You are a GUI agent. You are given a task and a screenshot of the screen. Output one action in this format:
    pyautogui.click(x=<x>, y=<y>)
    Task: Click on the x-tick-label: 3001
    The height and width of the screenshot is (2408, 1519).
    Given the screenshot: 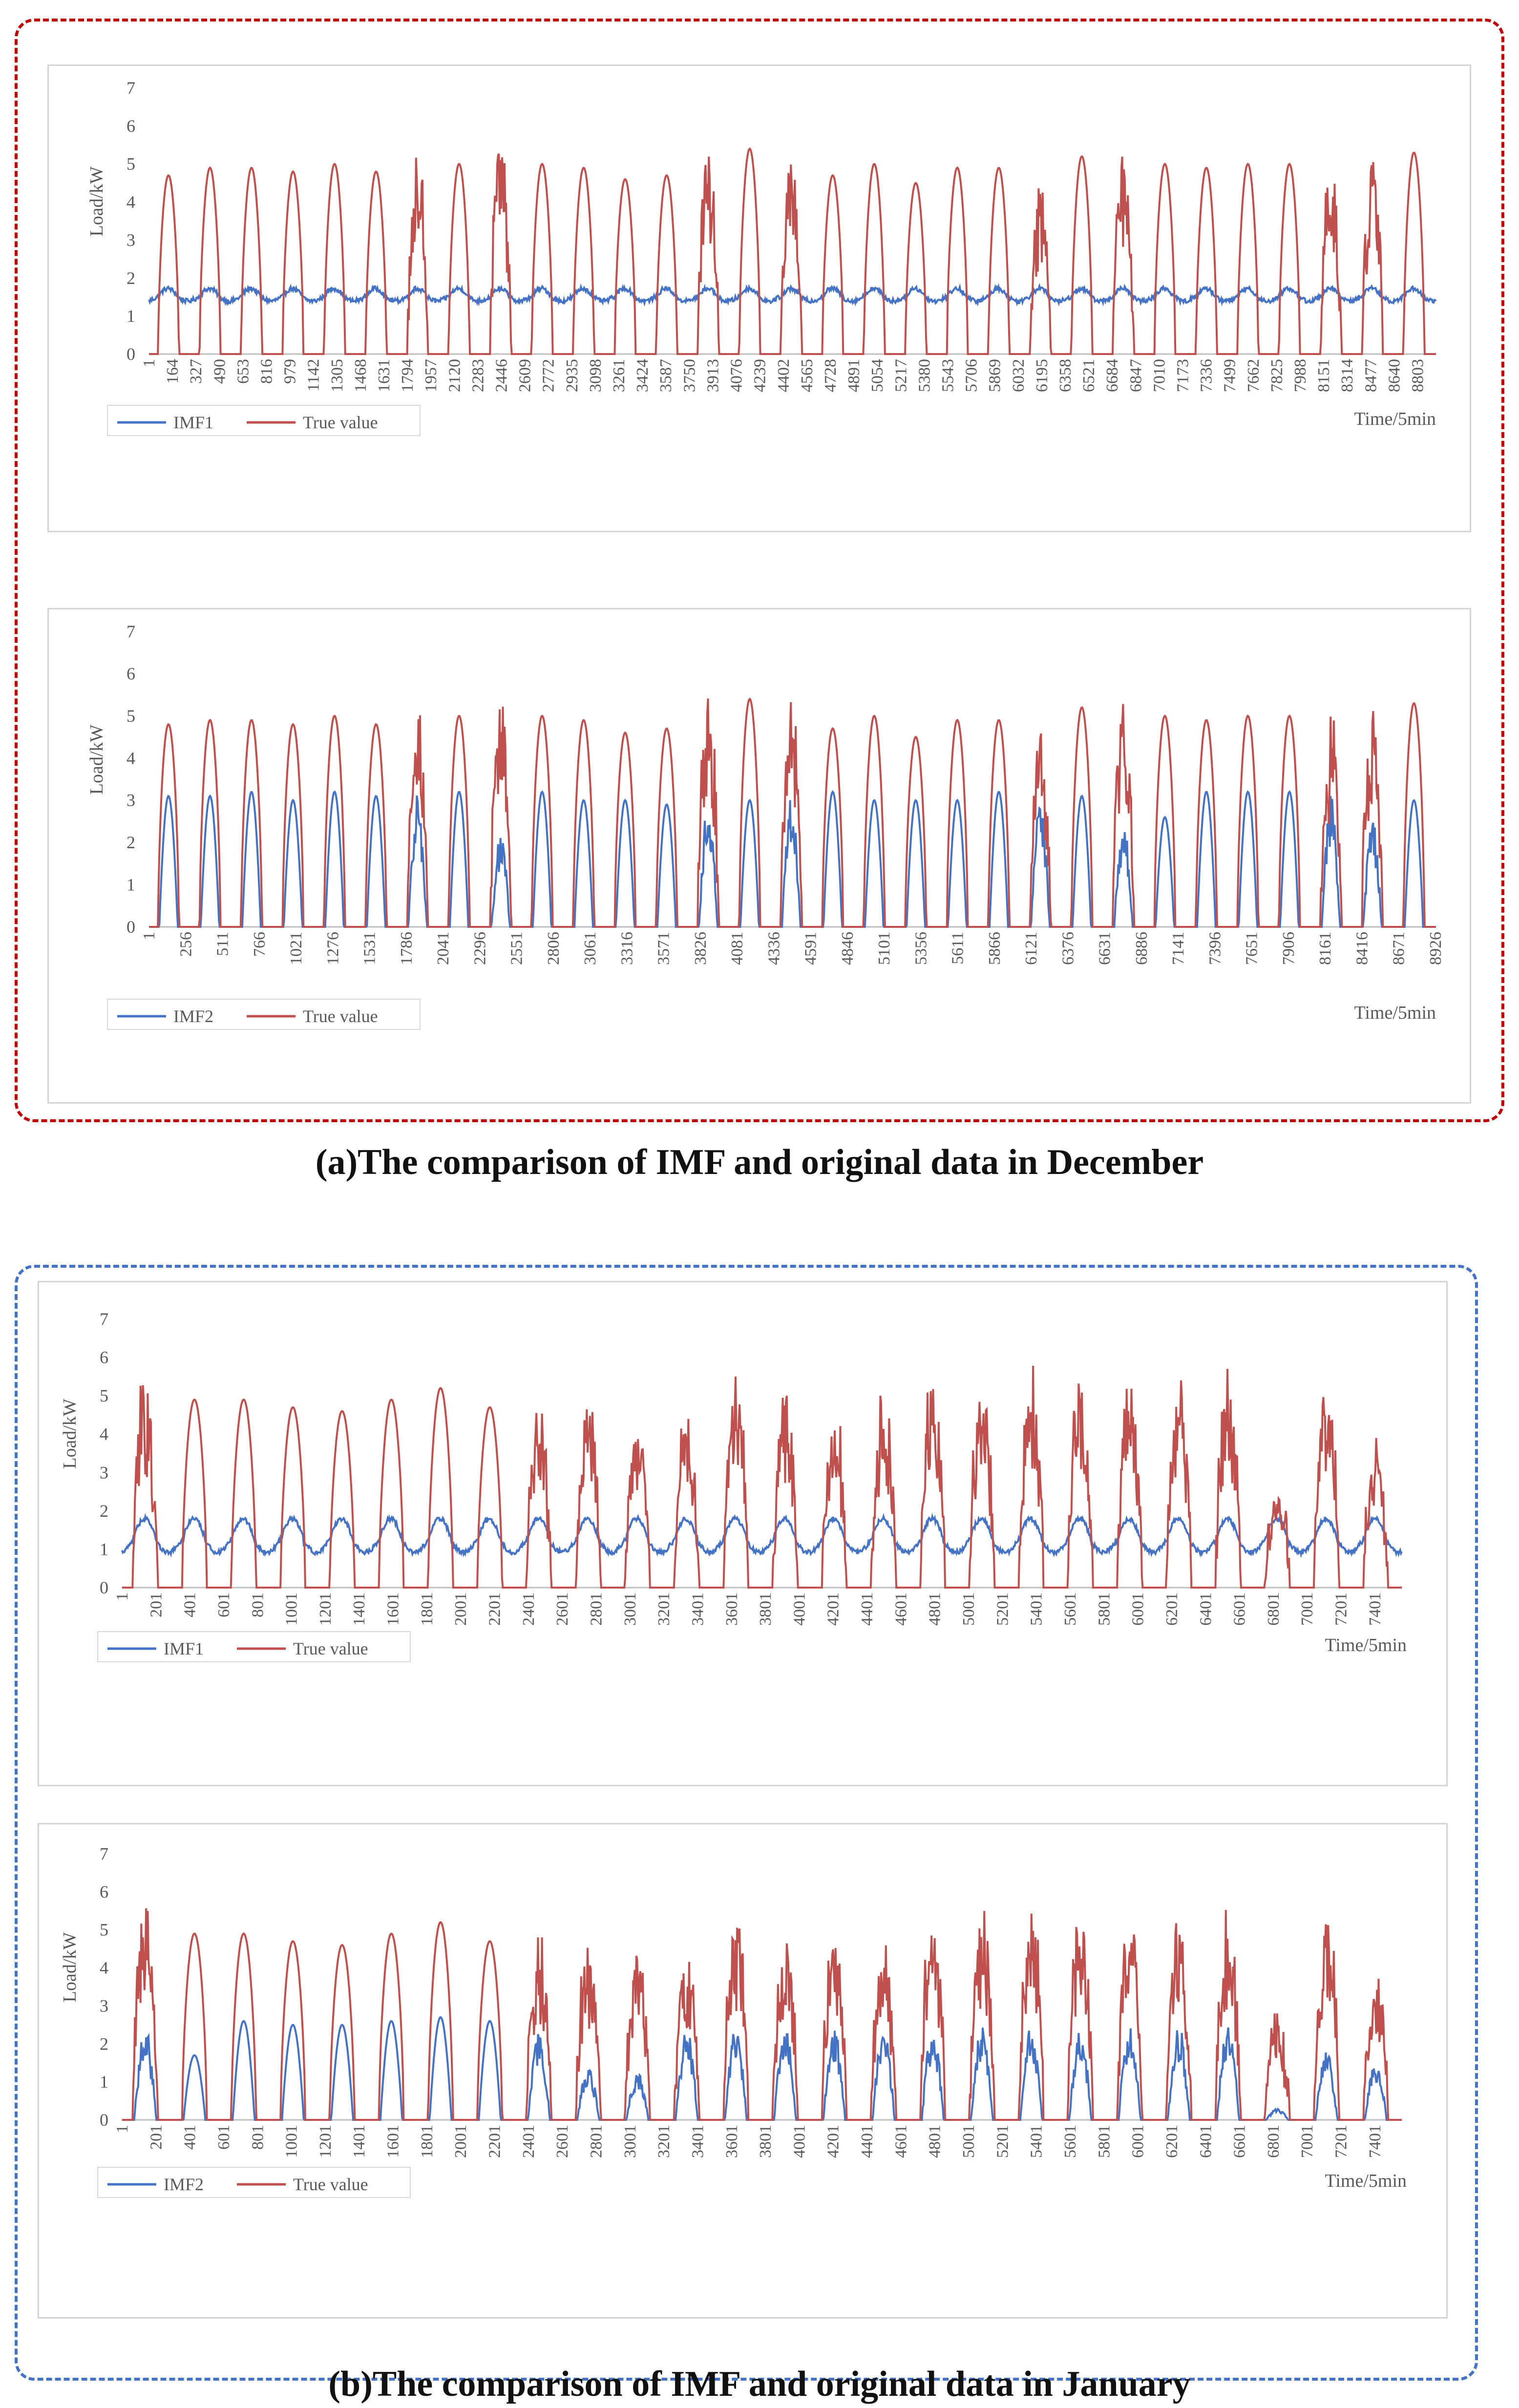 What is the action you would take?
    pyautogui.click(x=630, y=2141)
    